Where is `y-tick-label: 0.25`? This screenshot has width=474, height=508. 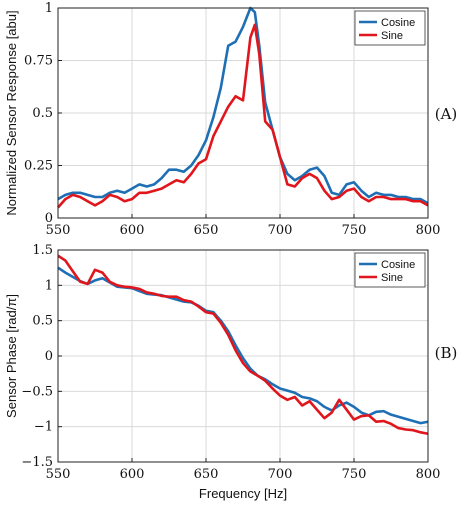
y-tick-label: 0.25 is located at coordinates (38, 166).